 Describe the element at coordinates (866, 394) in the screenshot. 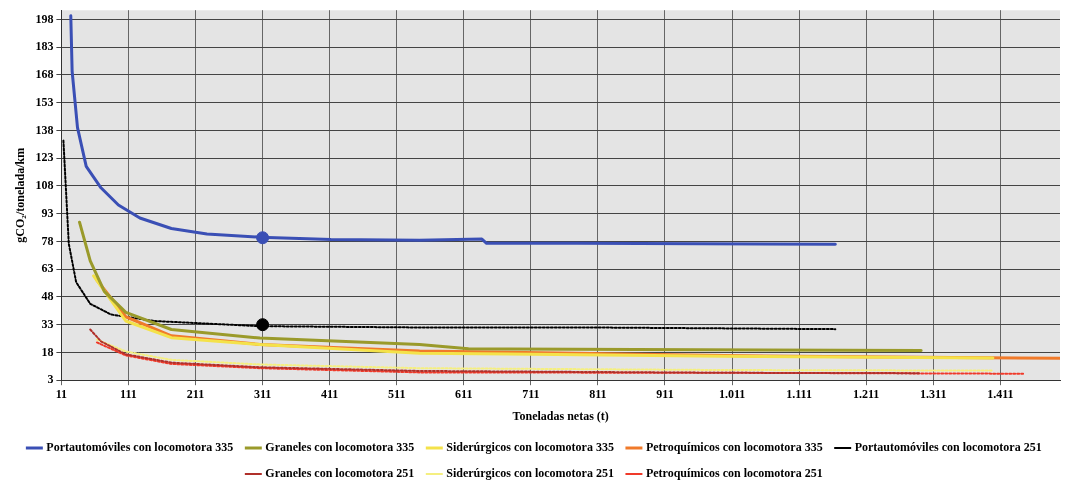

I see `x-tick-label: 1.211` at that location.